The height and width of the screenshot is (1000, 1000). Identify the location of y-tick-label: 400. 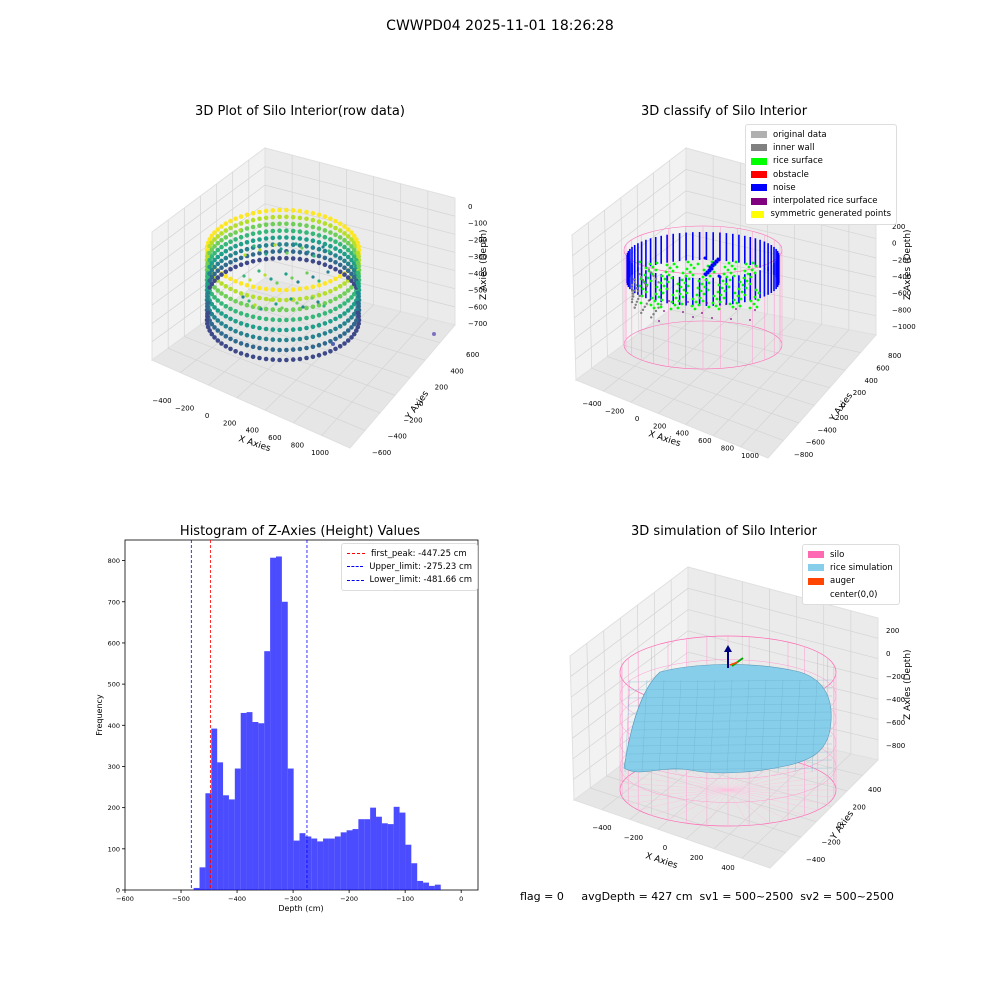
(874, 790).